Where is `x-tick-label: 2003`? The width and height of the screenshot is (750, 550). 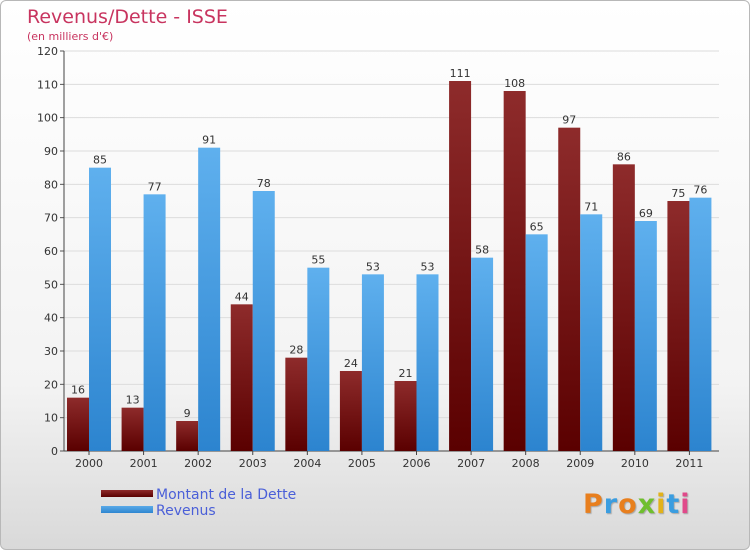
x-tick-label: 2003 is located at coordinates (253, 463).